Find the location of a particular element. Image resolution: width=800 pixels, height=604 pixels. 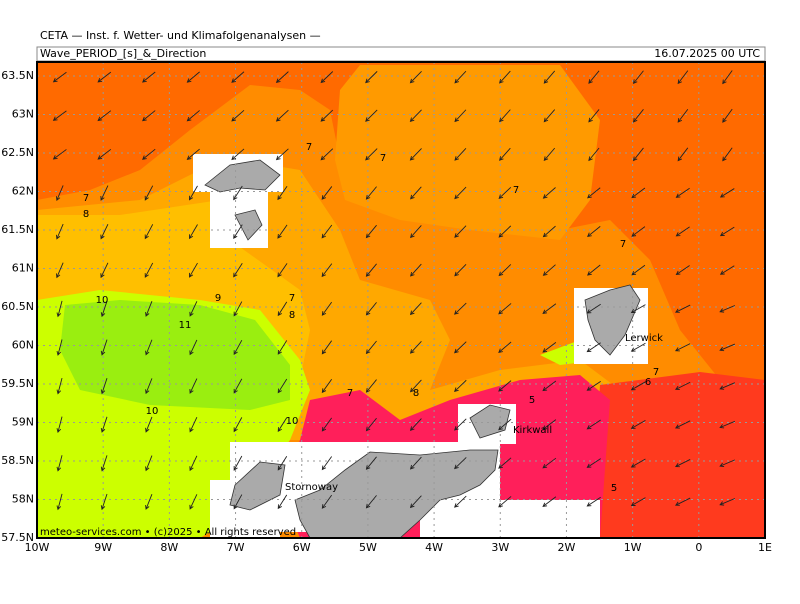

lat-label: 59.5N is located at coordinates (17, 383).